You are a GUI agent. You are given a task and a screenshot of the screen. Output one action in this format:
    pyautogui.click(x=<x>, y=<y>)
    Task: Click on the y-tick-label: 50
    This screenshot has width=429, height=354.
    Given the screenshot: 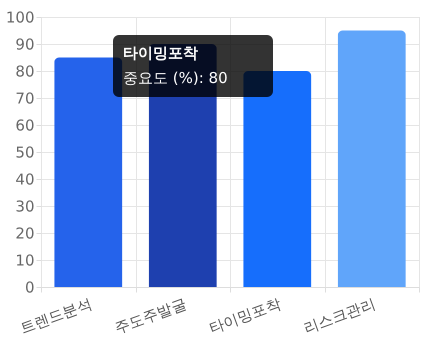 What is the action you would take?
    pyautogui.click(x=24, y=153)
    